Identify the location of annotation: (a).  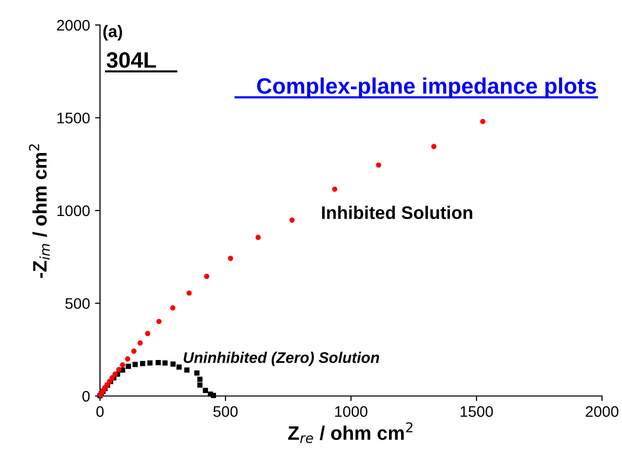
(112, 33).